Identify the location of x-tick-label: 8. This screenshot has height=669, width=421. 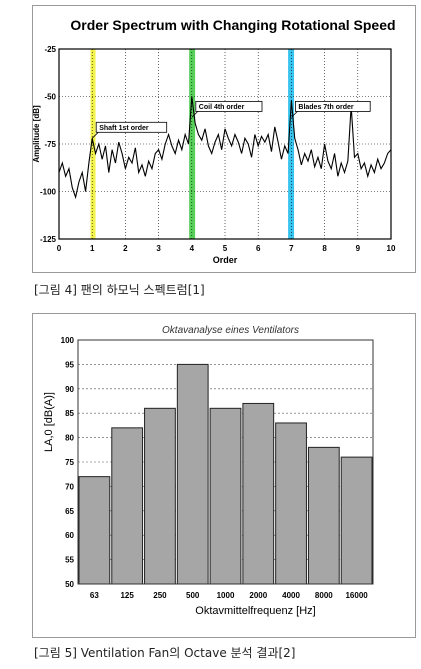
(324, 248).